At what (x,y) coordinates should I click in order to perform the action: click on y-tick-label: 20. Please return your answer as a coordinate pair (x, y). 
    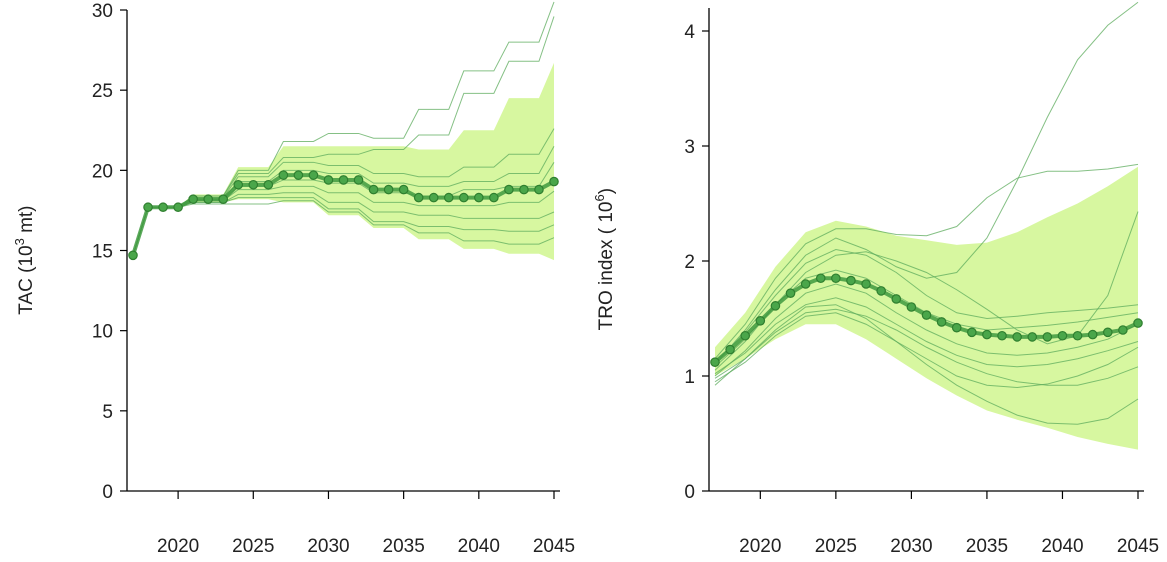
    Looking at the image, I should click on (102, 171).